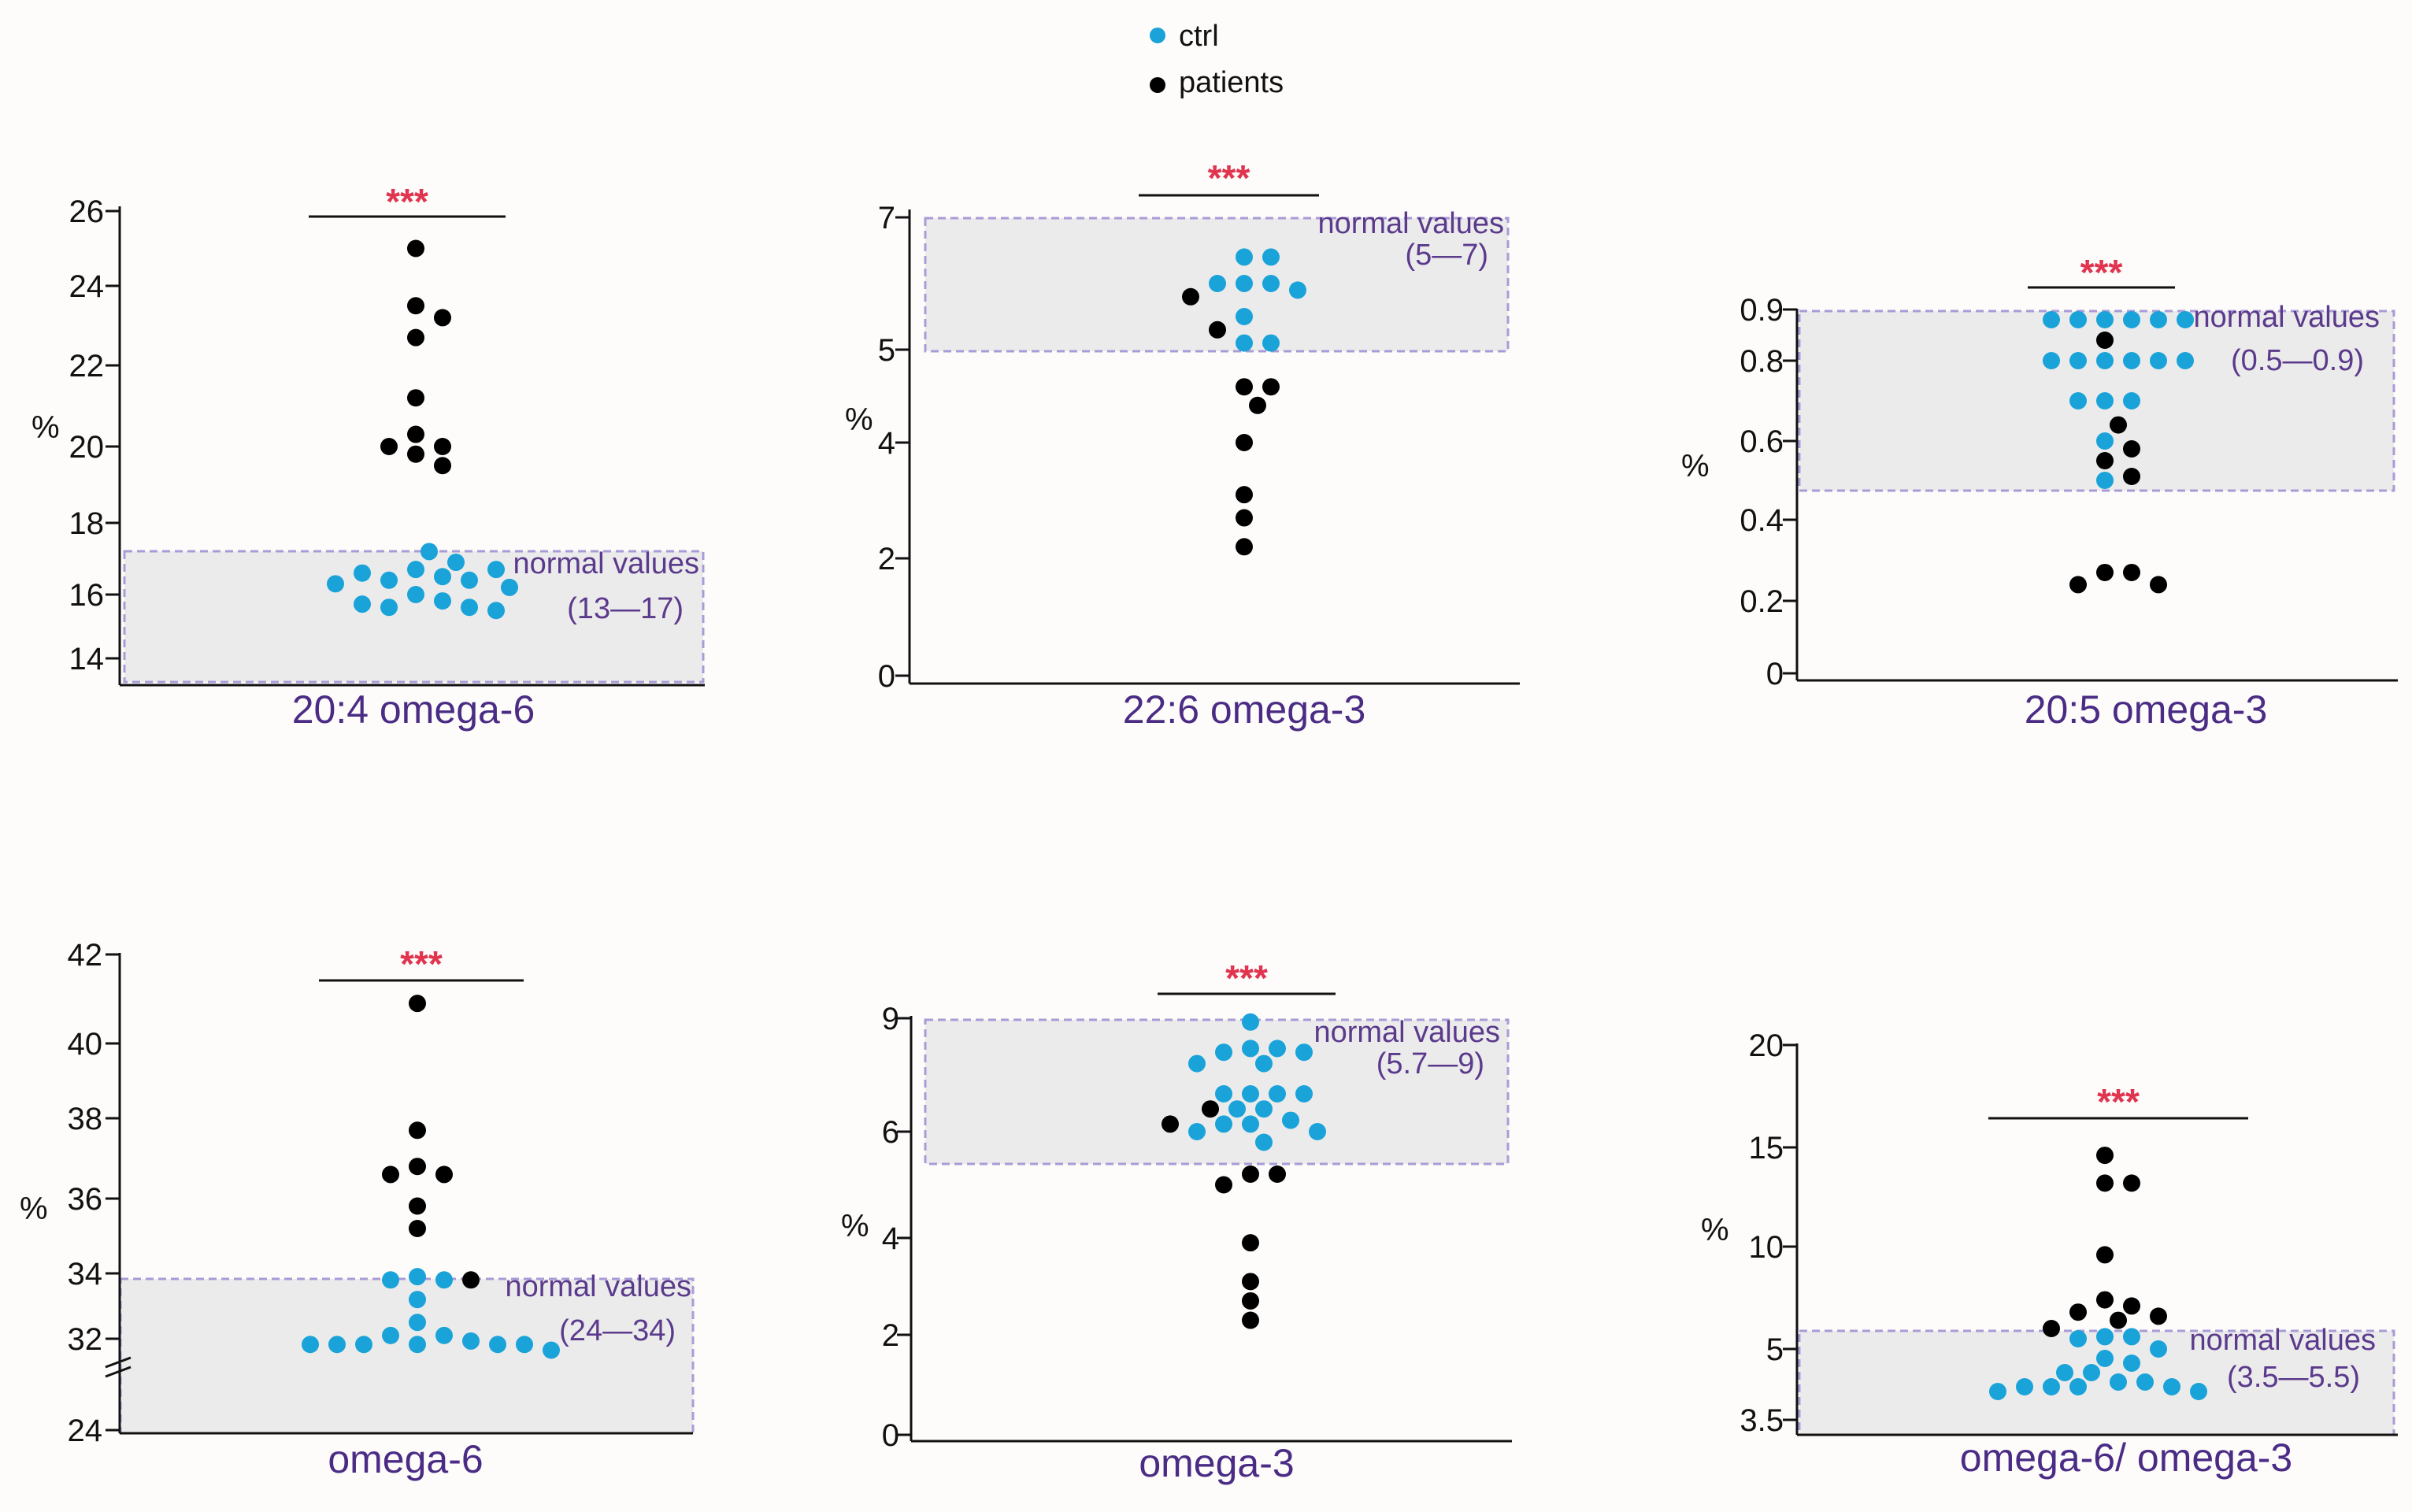 This screenshot has height=1512, width=2412. I want to click on panel-title: 20:5 omega-3, so click(2146, 709).